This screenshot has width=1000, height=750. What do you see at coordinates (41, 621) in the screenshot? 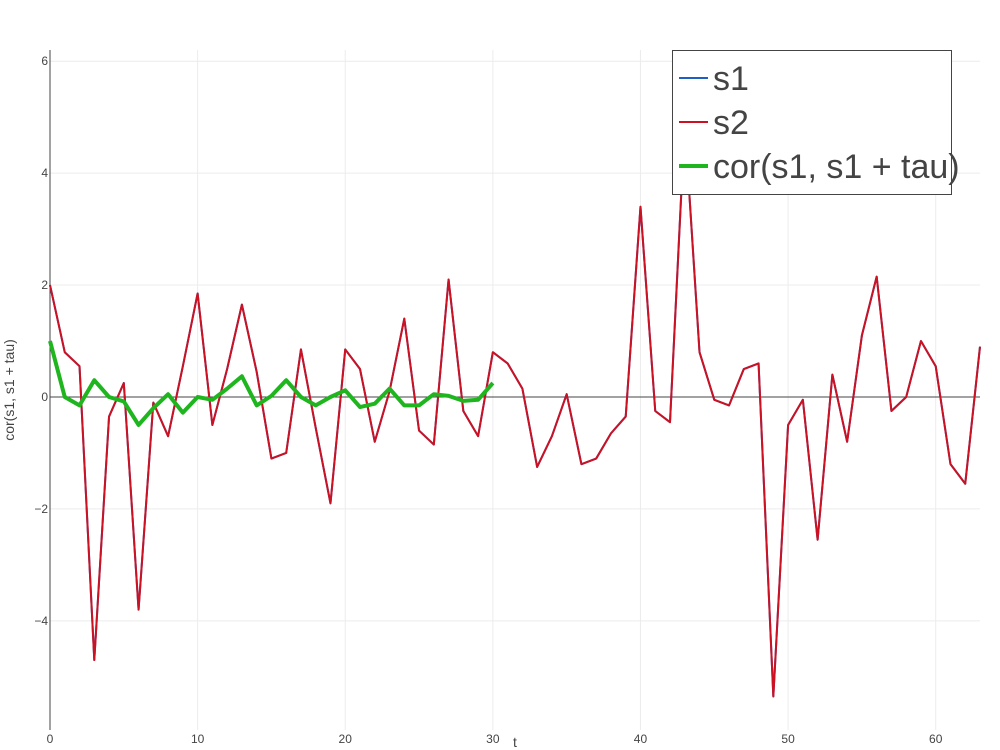
I see `y-tick-label: −4` at bounding box center [41, 621].